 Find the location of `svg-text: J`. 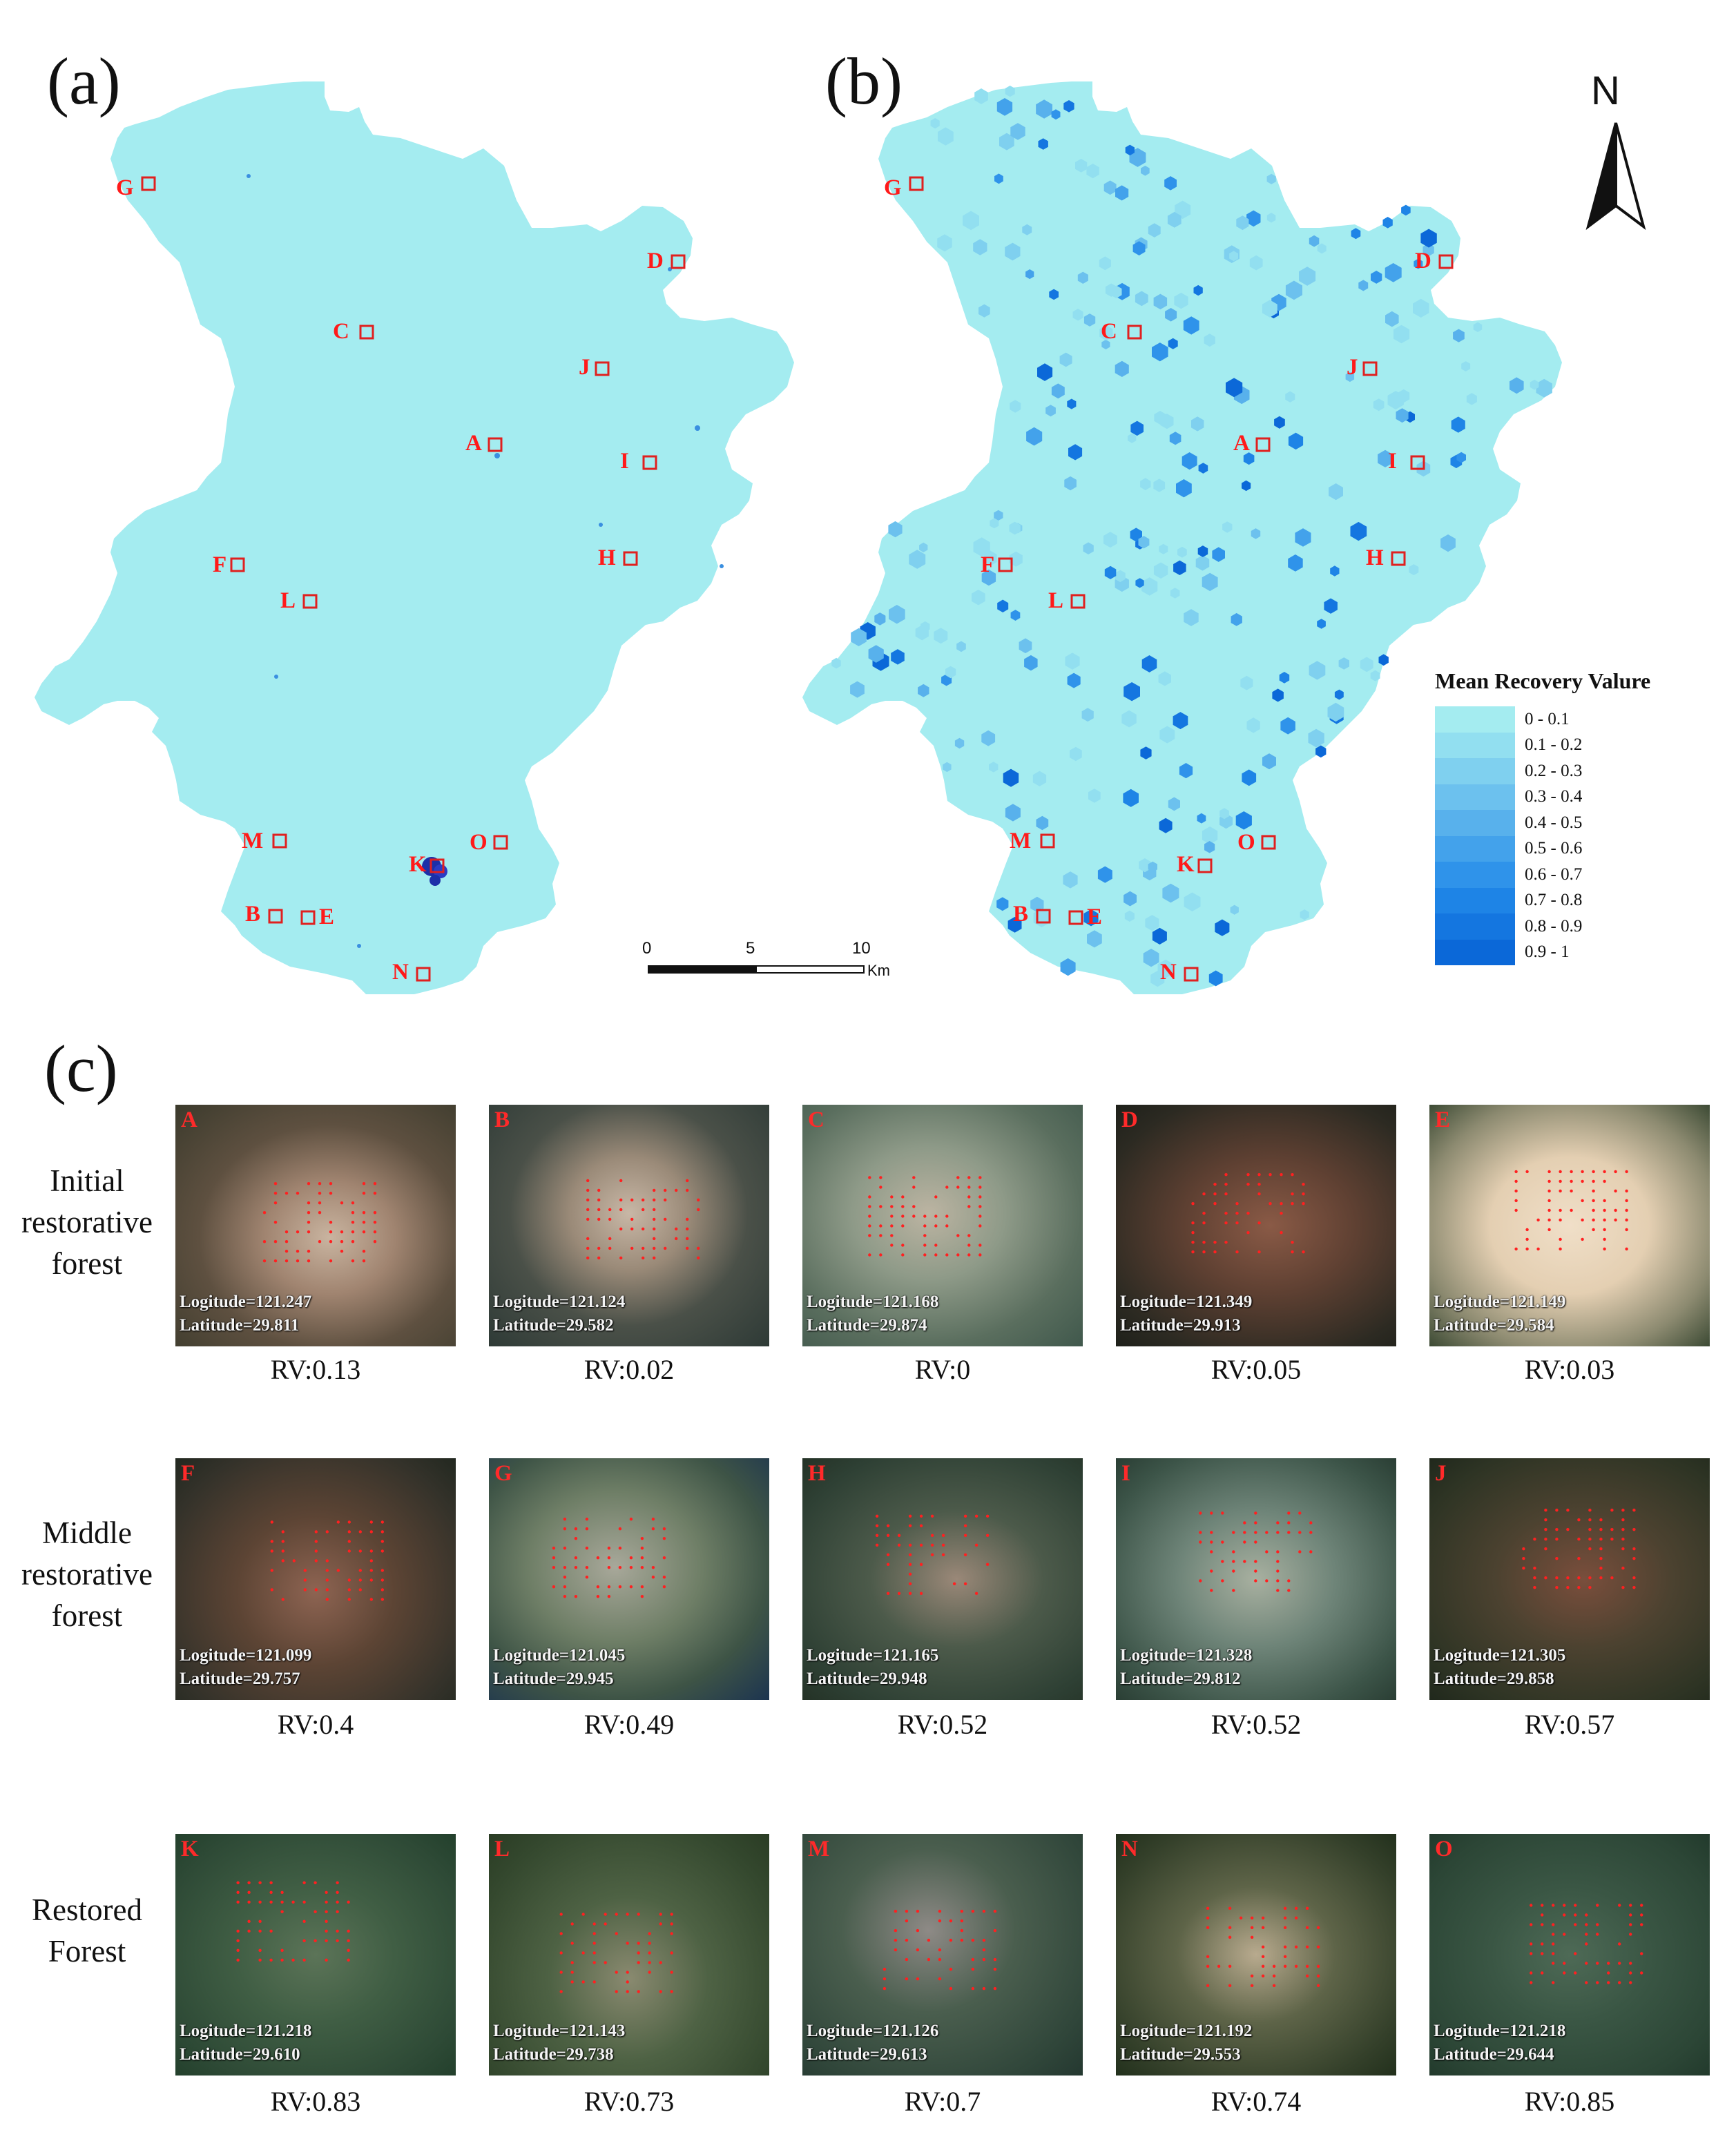

svg-text: J is located at coordinates (584, 367).